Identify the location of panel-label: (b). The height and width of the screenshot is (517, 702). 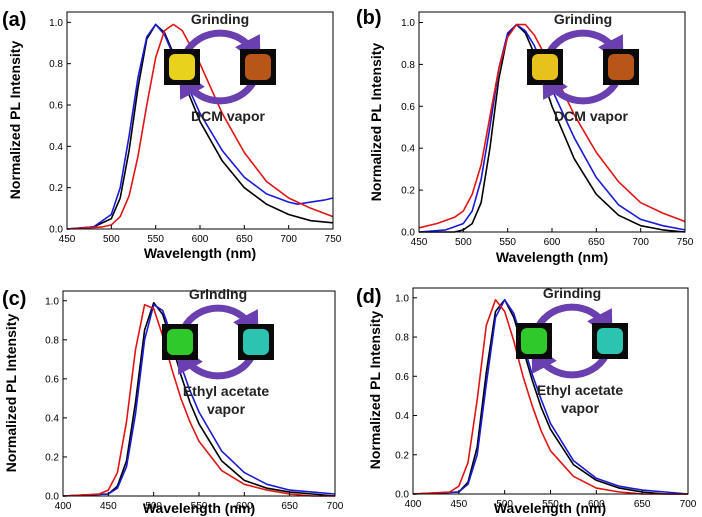
(369, 18).